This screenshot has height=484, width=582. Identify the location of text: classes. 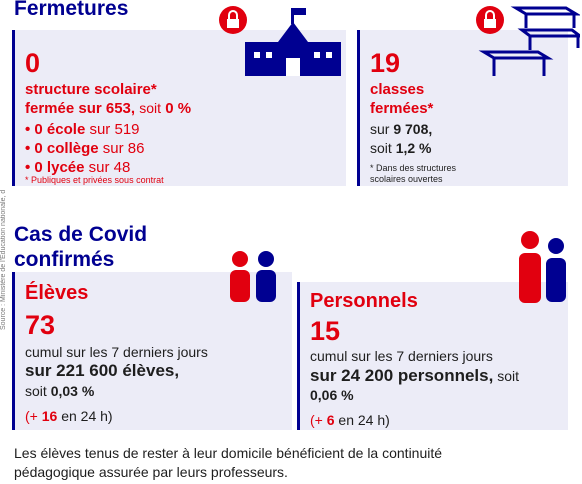
(397, 89).